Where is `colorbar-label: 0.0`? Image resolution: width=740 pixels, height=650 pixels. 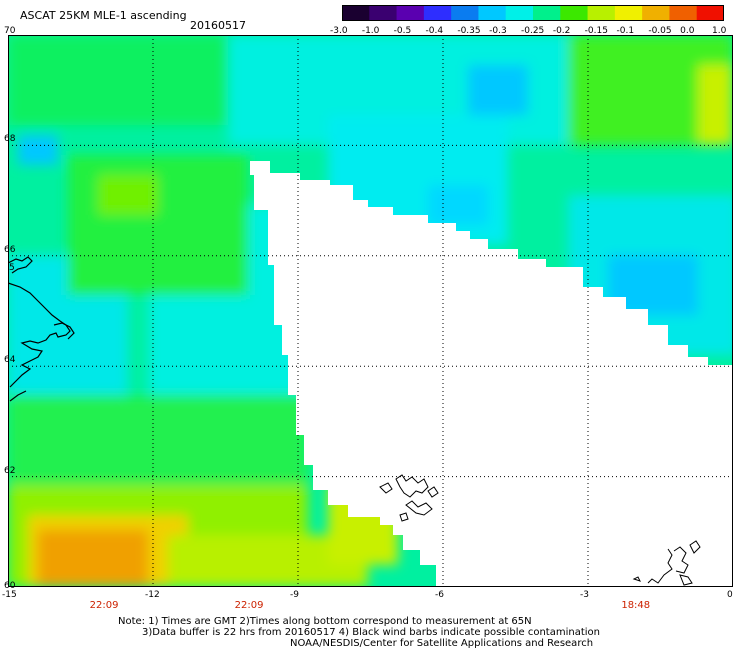
colorbar-label: 0.0 is located at coordinates (687, 31).